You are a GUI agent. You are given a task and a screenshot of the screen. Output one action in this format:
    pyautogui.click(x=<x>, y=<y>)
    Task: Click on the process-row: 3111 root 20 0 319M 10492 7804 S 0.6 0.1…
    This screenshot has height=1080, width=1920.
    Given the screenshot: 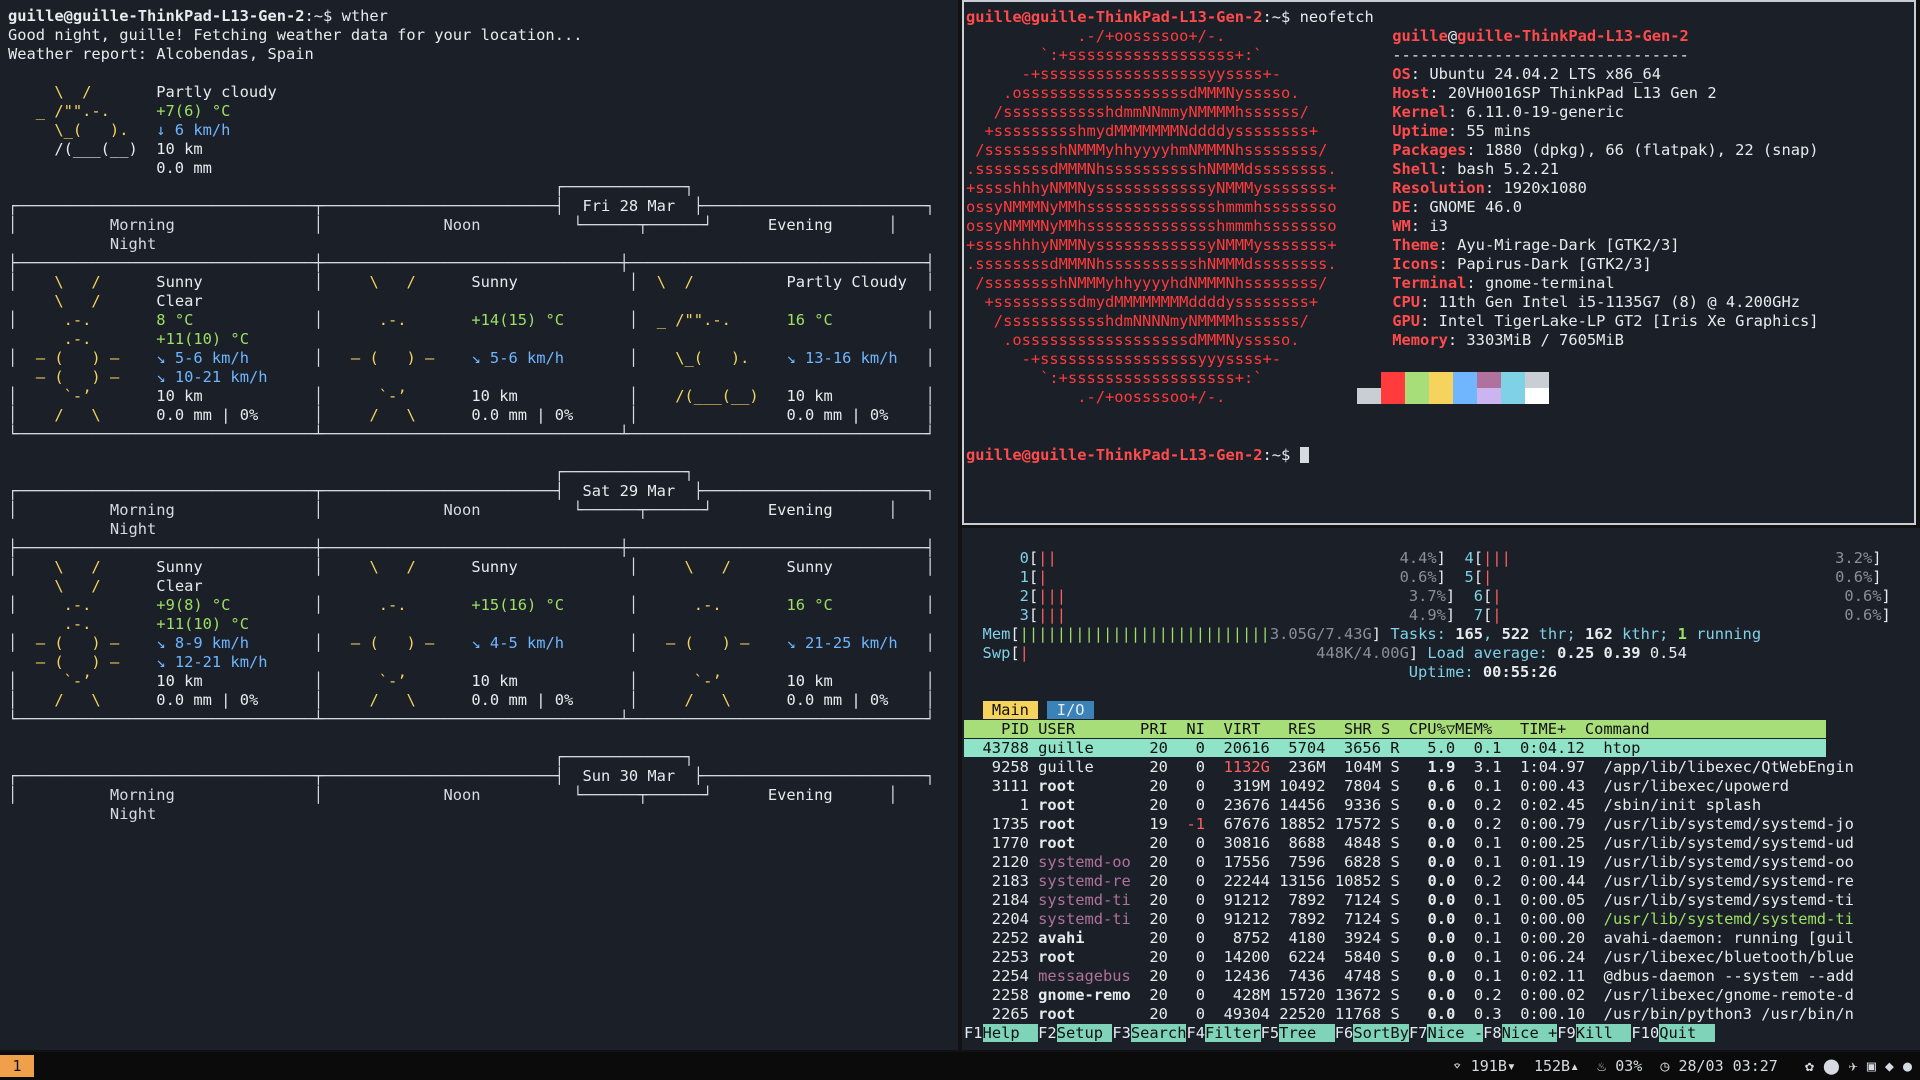 What is the action you would take?
    pyautogui.click(x=1376, y=786)
    